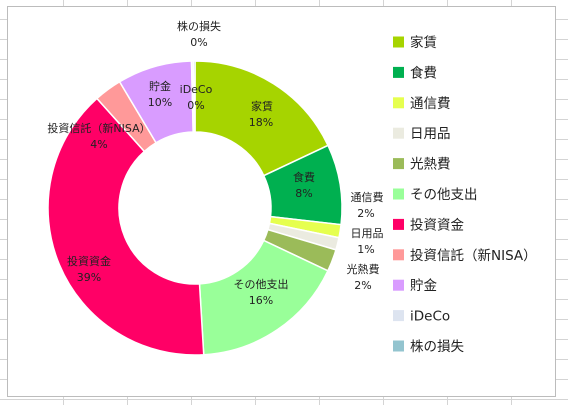  What do you see at coordinates (430, 317) in the screenshot?
I see `legend-entry: iDeCo` at bounding box center [430, 317].